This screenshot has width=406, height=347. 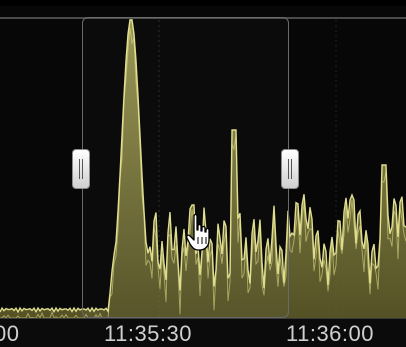 What do you see at coordinates (203, 18) in the screenshot?
I see `timeline-top-border` at bounding box center [203, 18].